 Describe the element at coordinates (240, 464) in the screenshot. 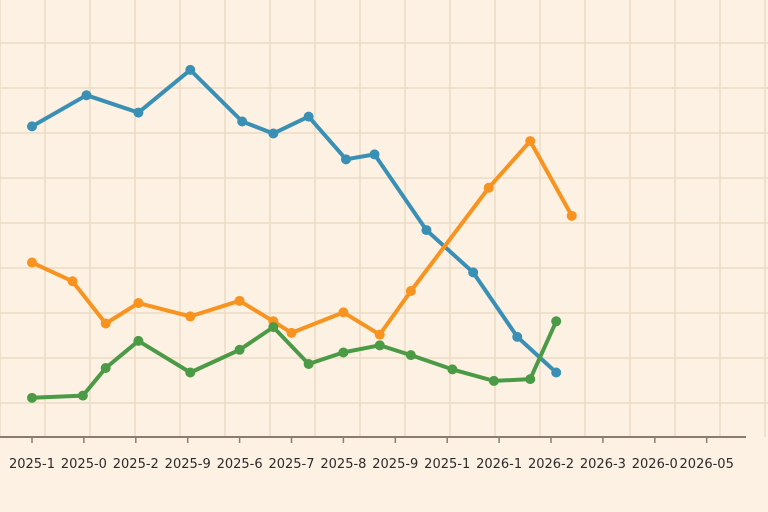

I see `x-tick-label: 2025-6` at that location.